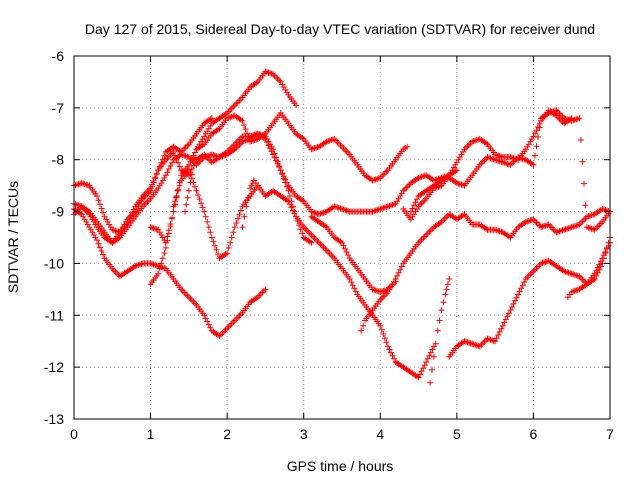  Describe the element at coordinates (13, 237) in the screenshot. I see `y-axis-label: SDTVAR / TECUs` at that location.